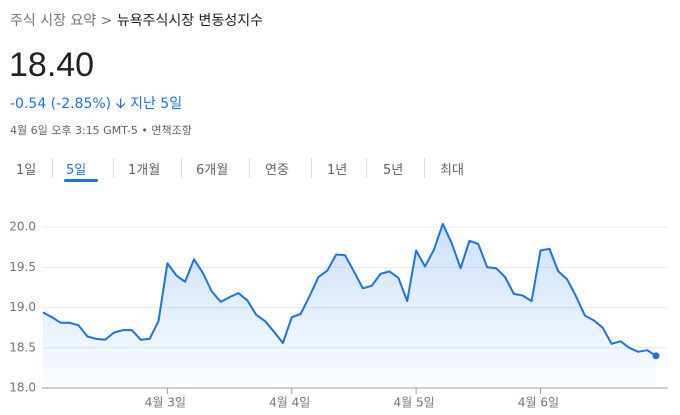 This screenshot has height=415, width=680. I want to click on period: 지난 5일, so click(156, 104).